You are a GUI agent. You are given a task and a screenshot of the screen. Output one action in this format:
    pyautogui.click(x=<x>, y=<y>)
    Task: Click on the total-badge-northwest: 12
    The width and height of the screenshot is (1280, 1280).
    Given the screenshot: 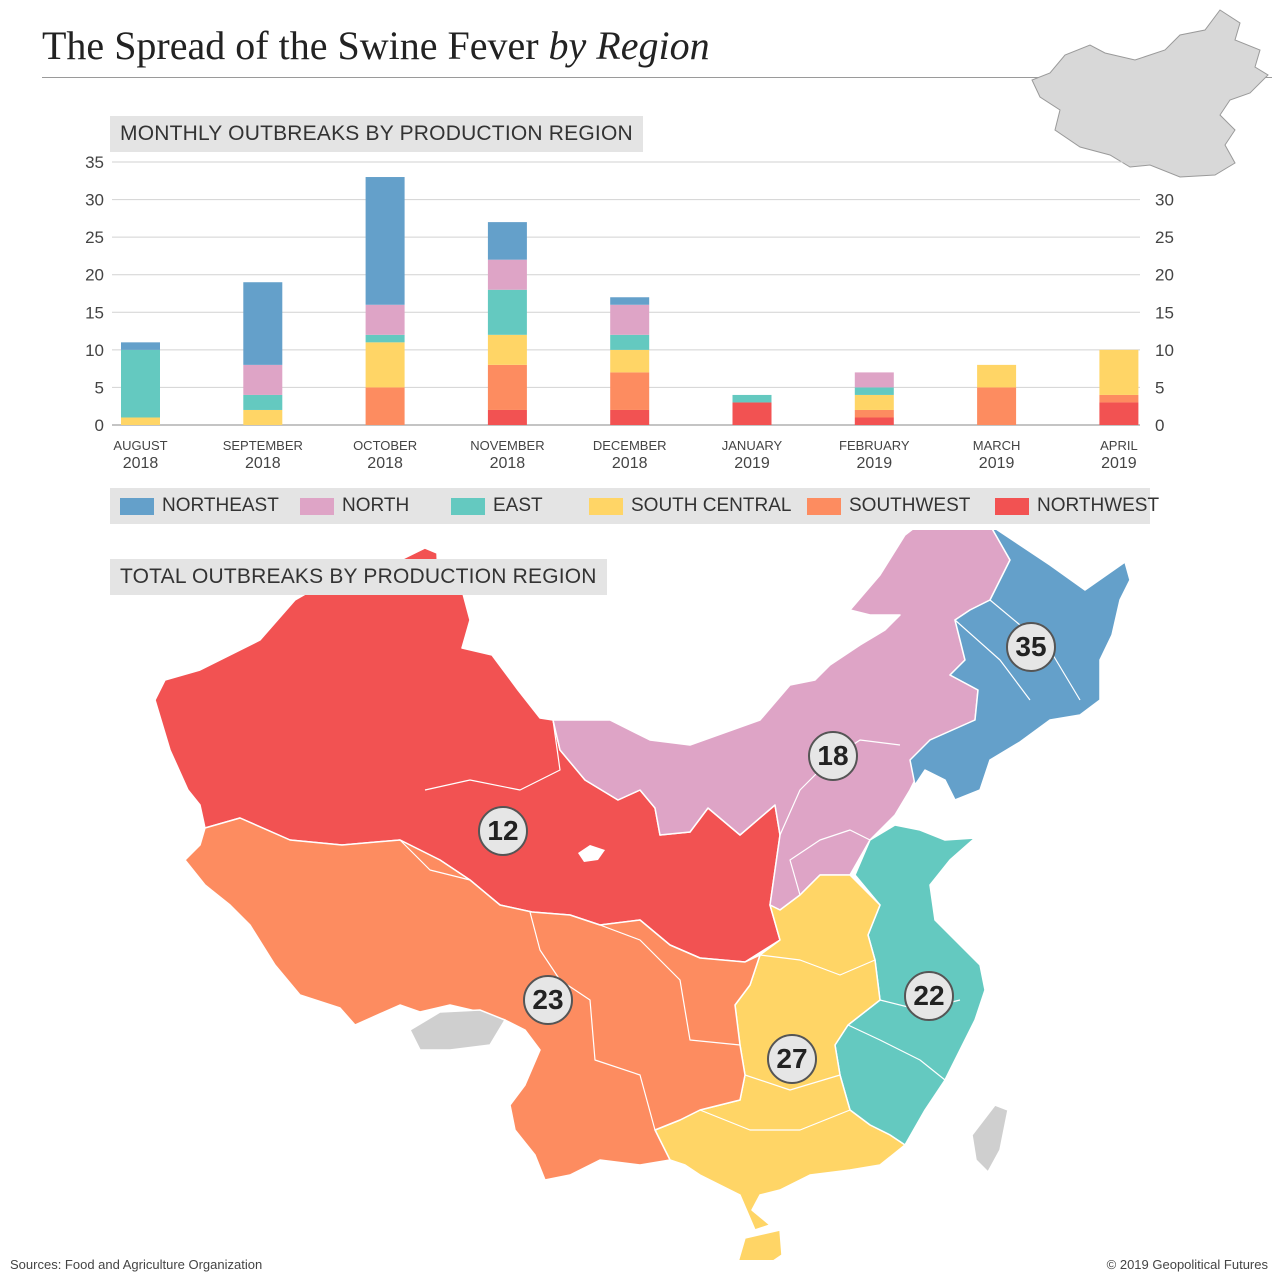 What is the action you would take?
    pyautogui.click(x=503, y=831)
    